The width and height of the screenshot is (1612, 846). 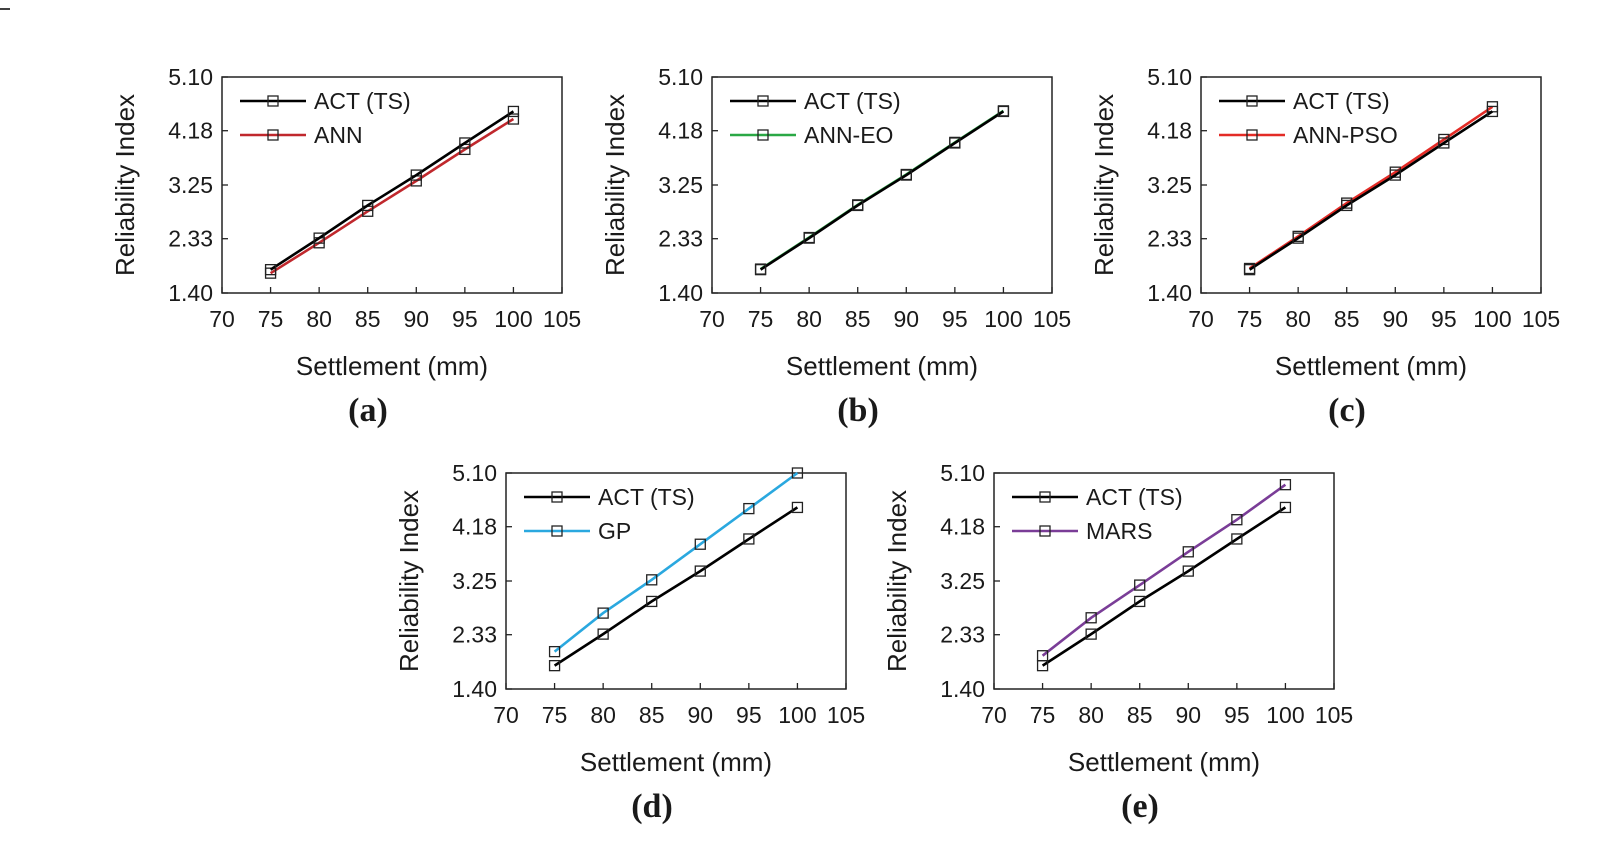 What do you see at coordinates (848, 135) in the screenshot?
I see `legend-label: ANN-EO` at bounding box center [848, 135].